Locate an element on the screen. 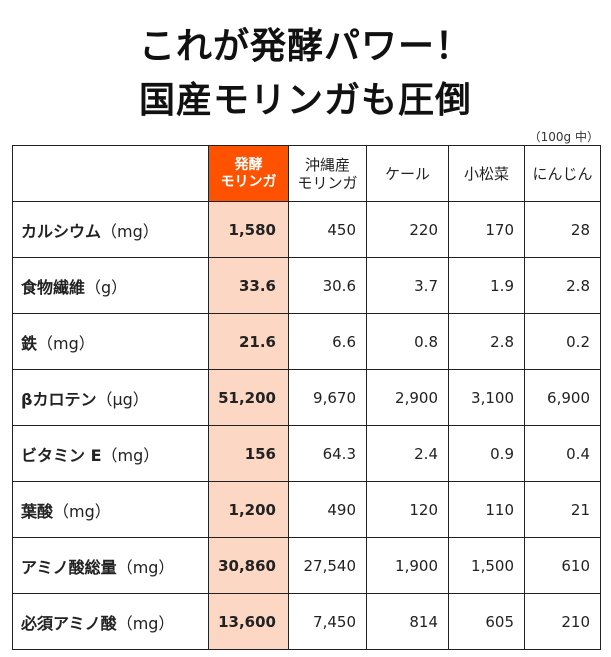 The image size is (611, 657). nutrient-name: アミノ酸総量 is located at coordinates (69, 567).